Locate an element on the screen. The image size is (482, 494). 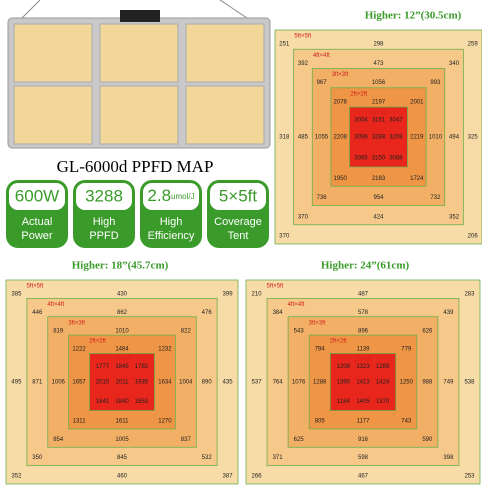
ppfd-value: 3096 is located at coordinates (361, 138).